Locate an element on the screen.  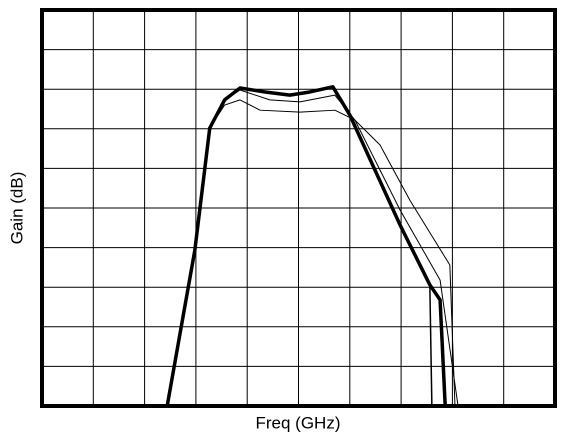
series-line is located at coordinates (431, 345).